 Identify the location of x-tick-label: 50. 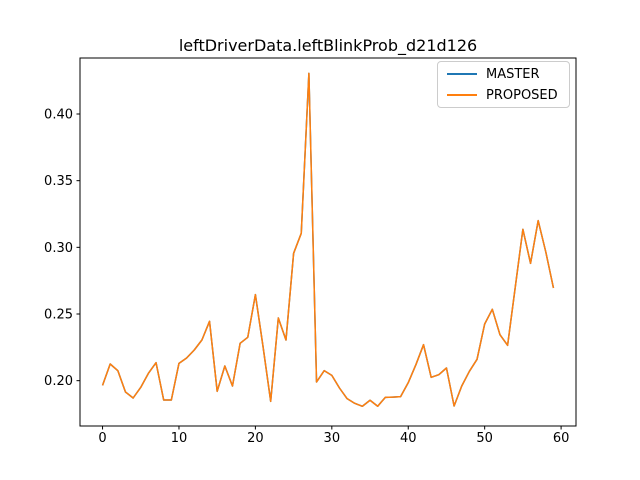
(484, 438).